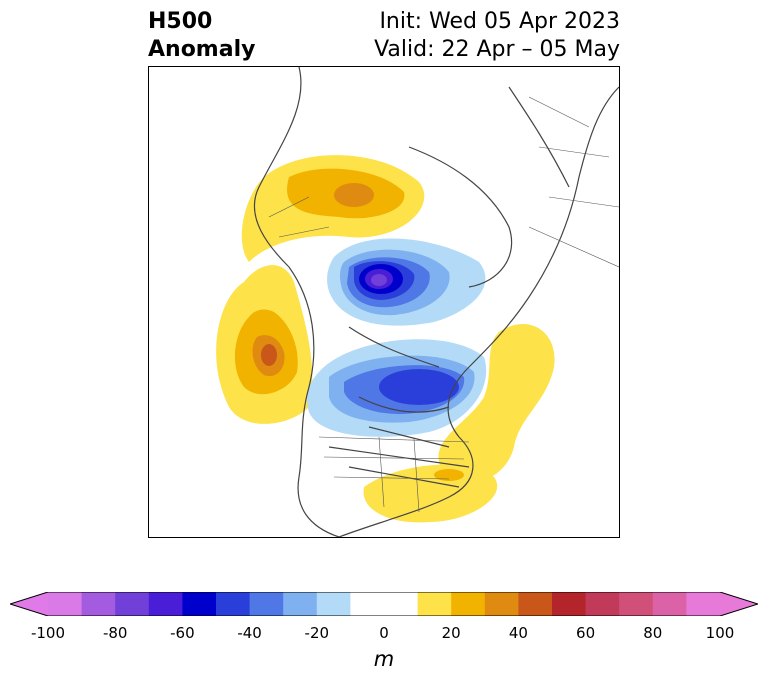  What do you see at coordinates (384, 659) in the screenshot?
I see `colorbar-units: m` at bounding box center [384, 659].